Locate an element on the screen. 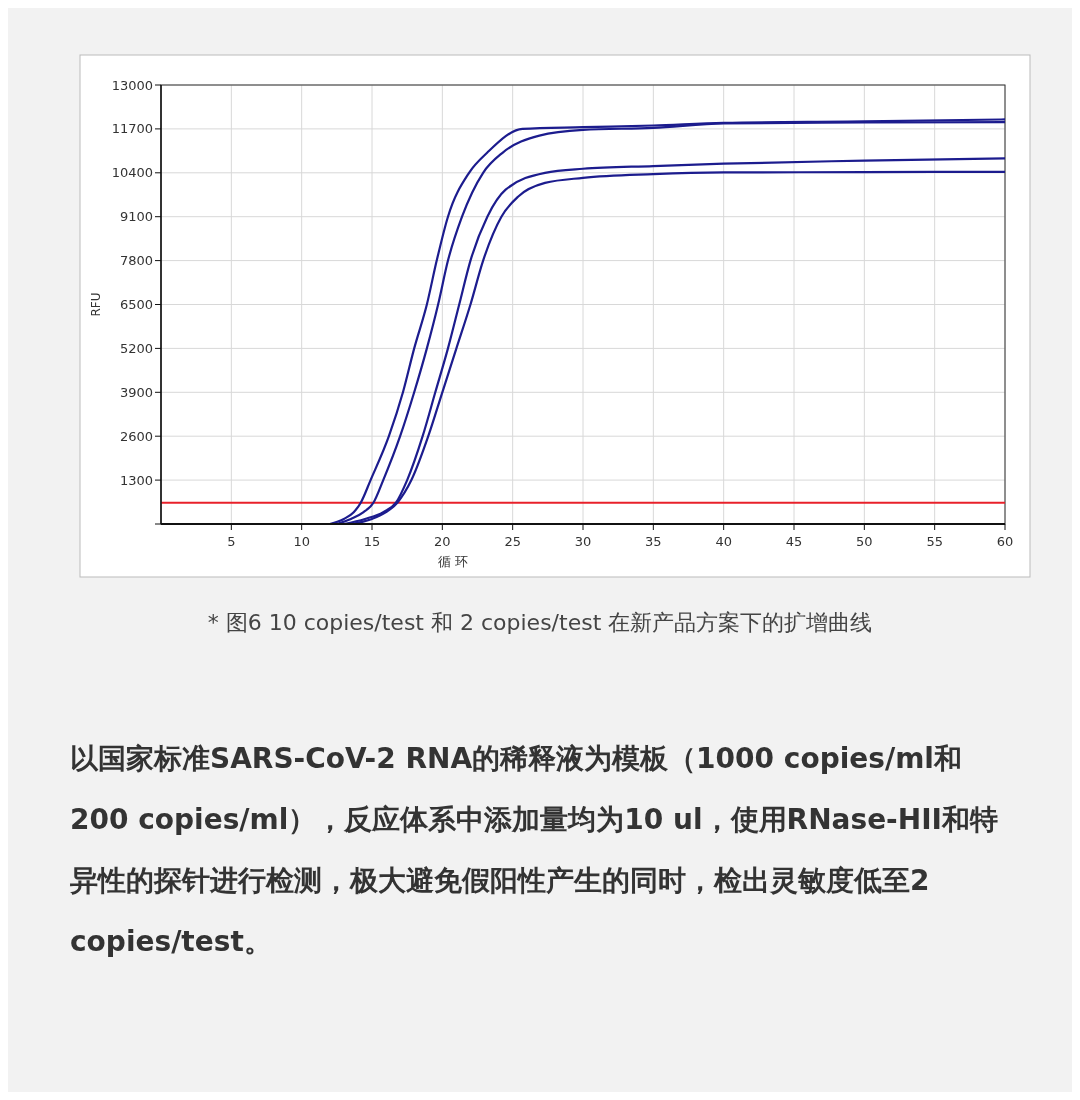  y-tick-label: 6500 is located at coordinates (136, 304).